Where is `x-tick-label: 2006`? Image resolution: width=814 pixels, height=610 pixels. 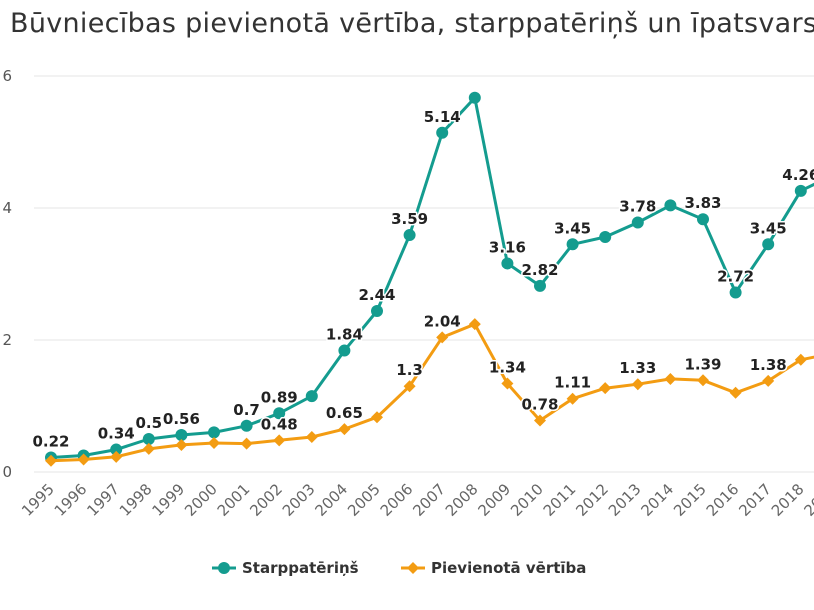 x-tick-label: 2006 is located at coordinates (397, 500).